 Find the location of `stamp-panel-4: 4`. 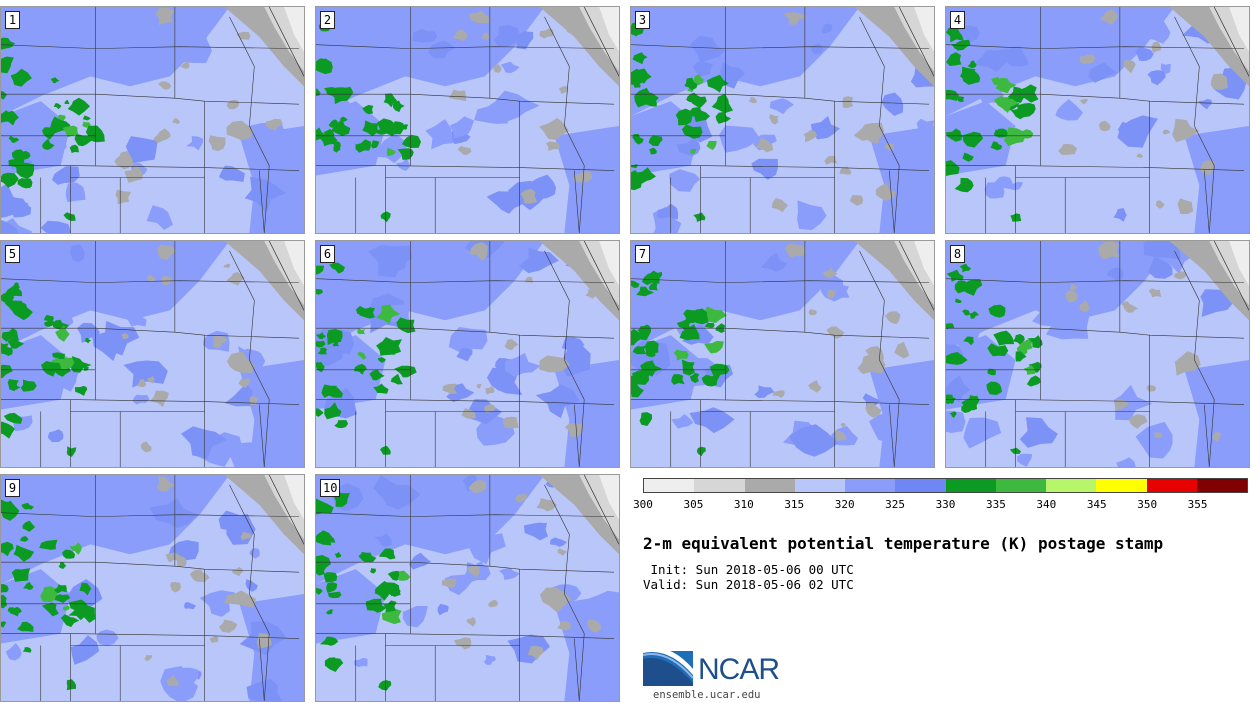

stamp-panel-4: 4 is located at coordinates (1097, 120).